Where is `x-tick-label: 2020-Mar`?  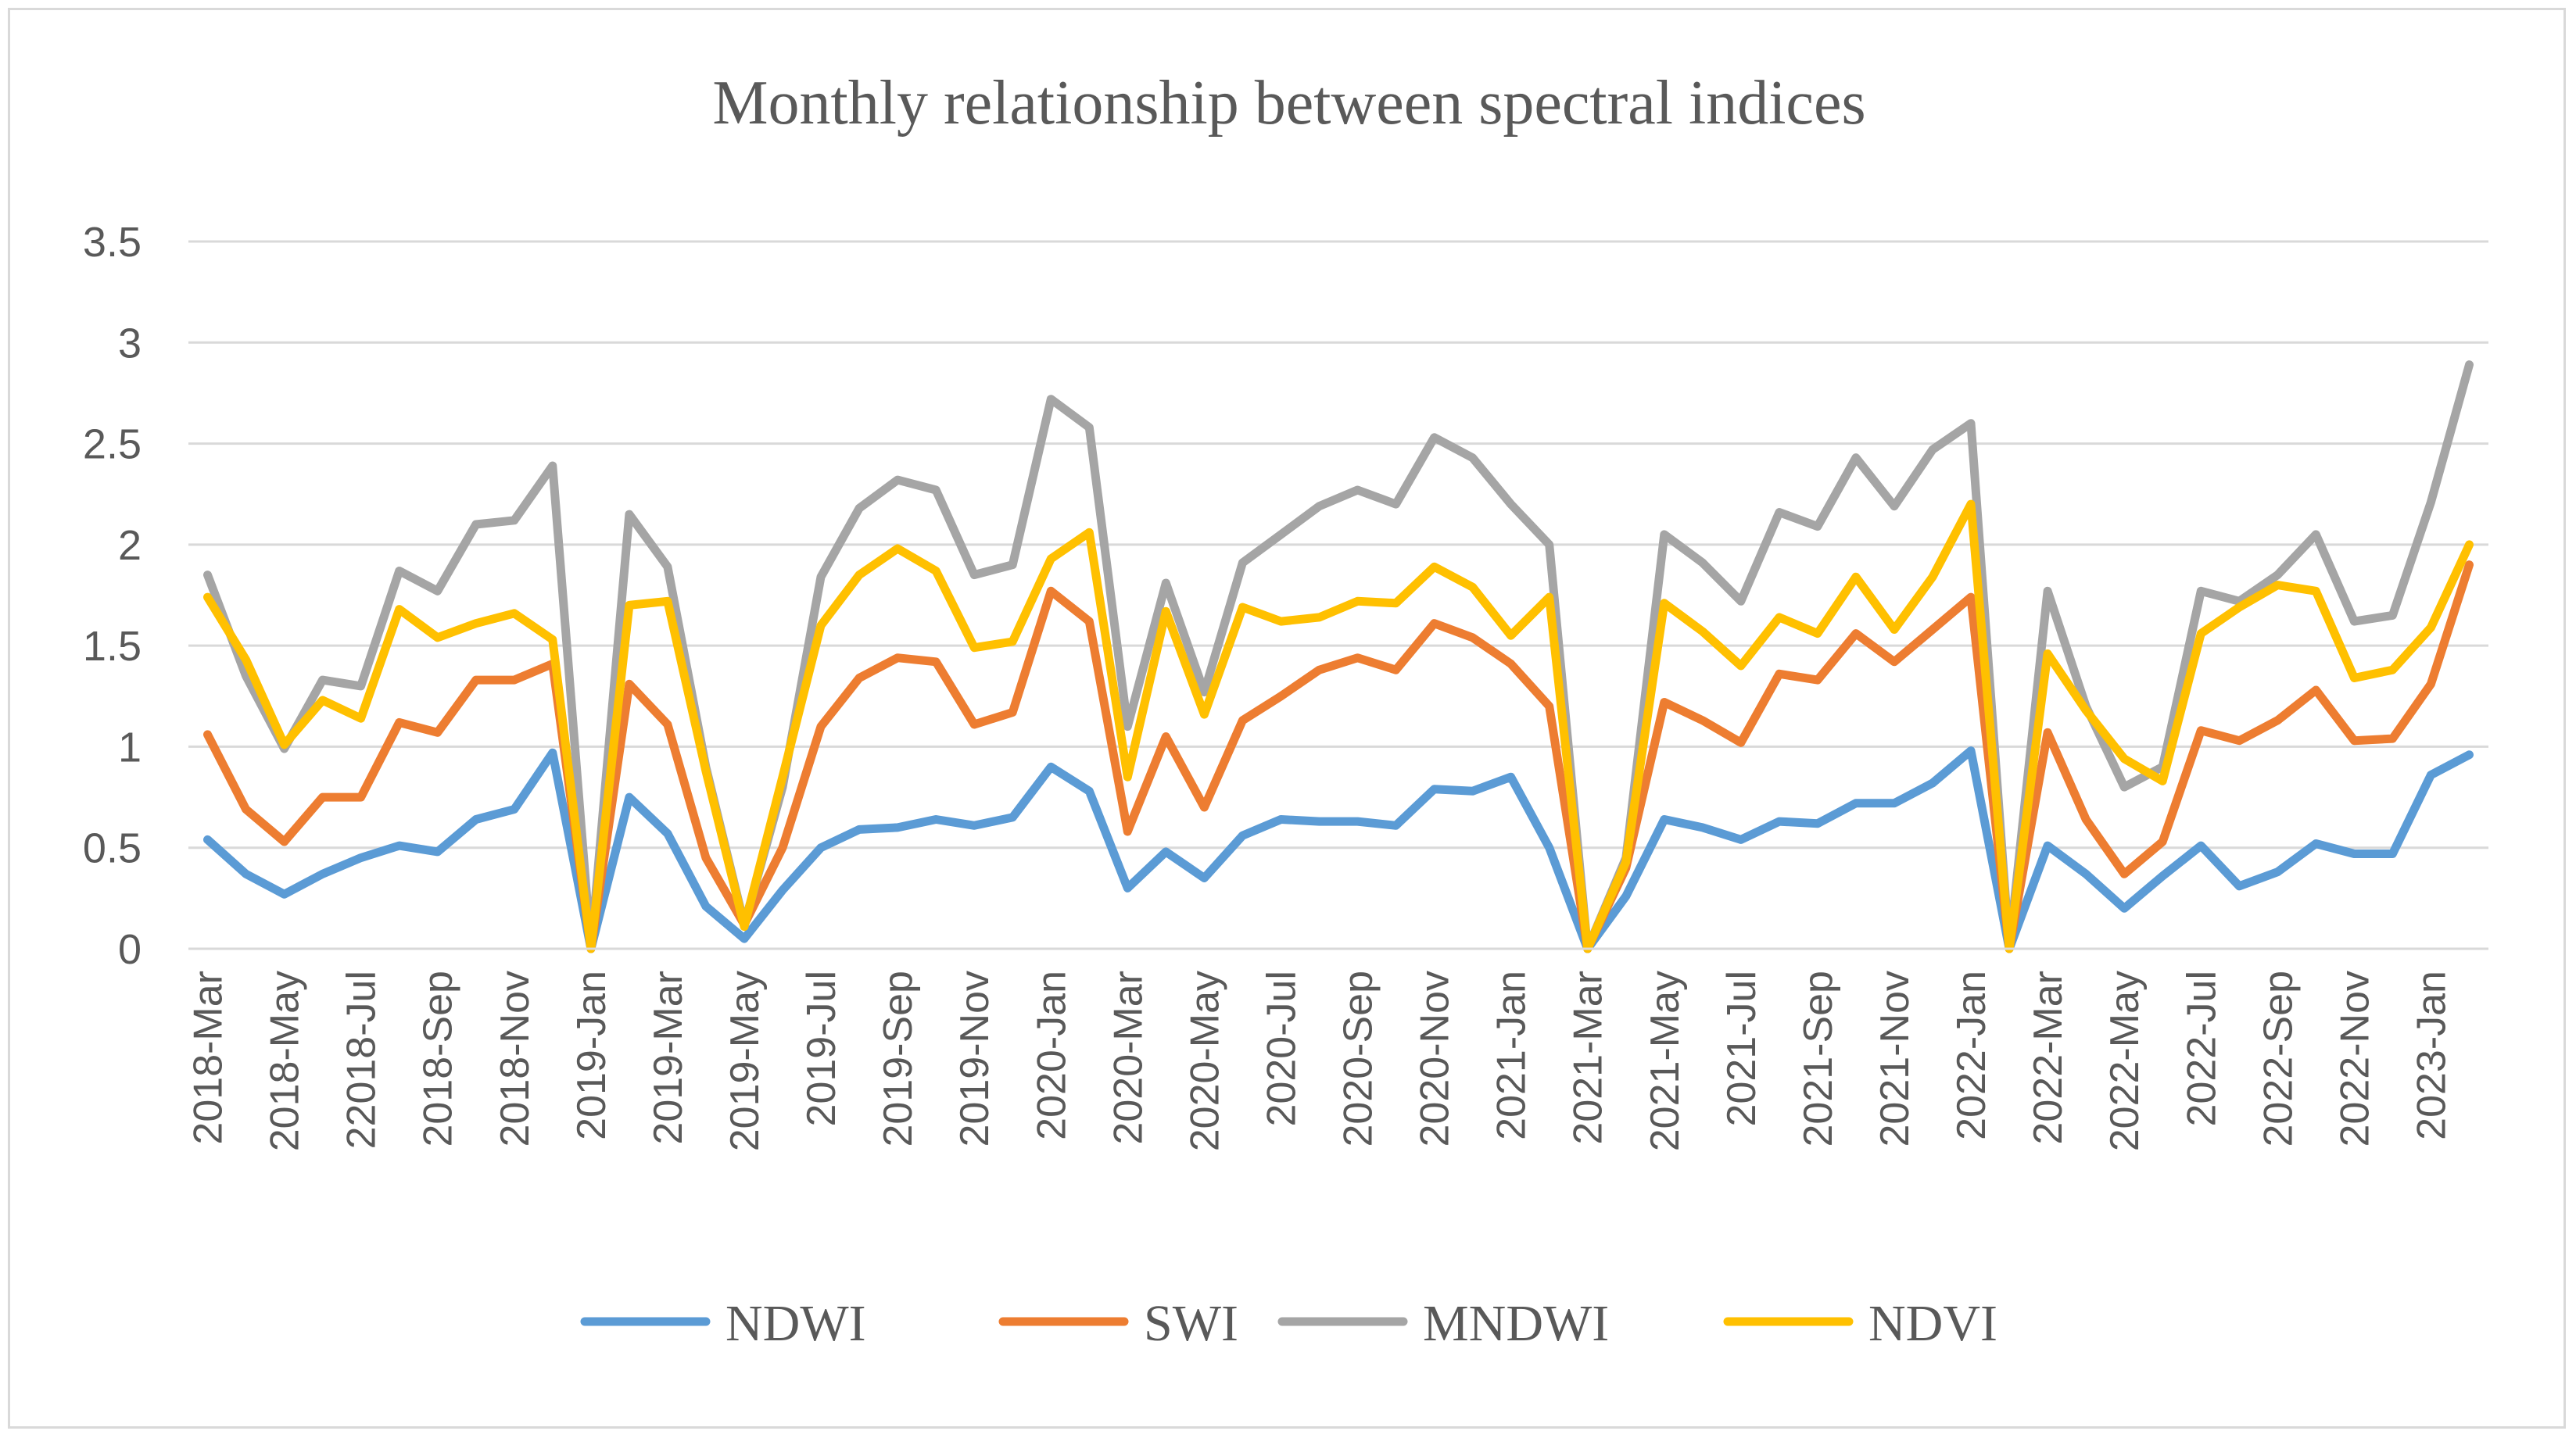 x-tick-label: 2020-Mar is located at coordinates (1128, 1058).